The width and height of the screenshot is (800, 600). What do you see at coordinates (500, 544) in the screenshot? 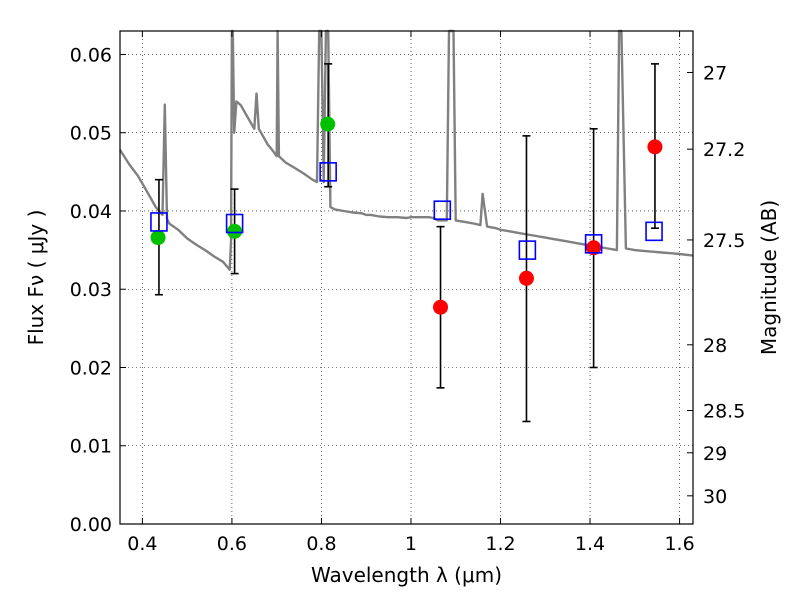
I see `x-tick-label: 1.2` at bounding box center [500, 544].